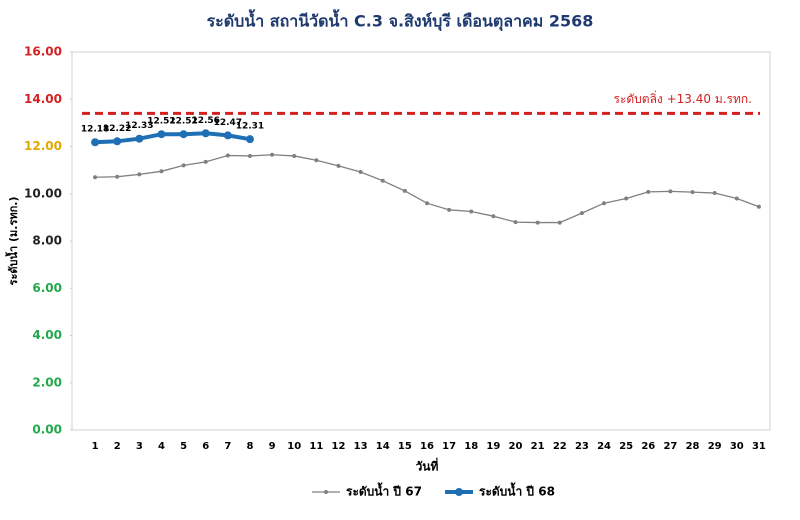 Image resolution: width=800 pixels, height=520 pixels. I want to click on data-label: 12.56, so click(205, 121).